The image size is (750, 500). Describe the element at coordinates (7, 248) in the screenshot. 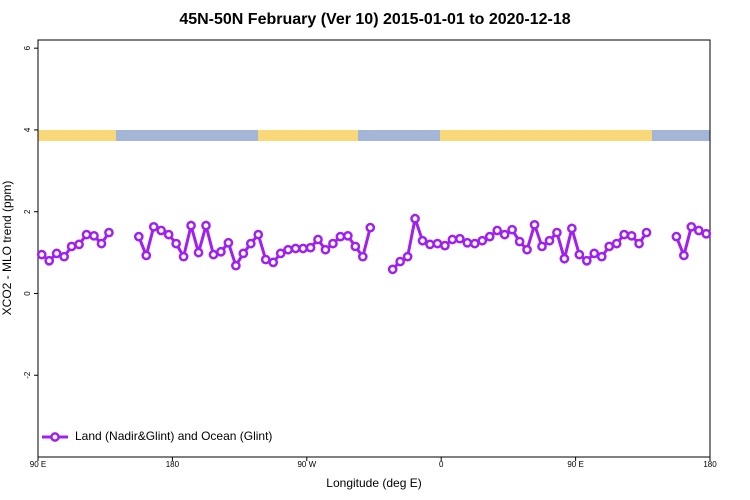

I see `y-axis-label: XCO2 - MLO trend (ppm)` at that location.